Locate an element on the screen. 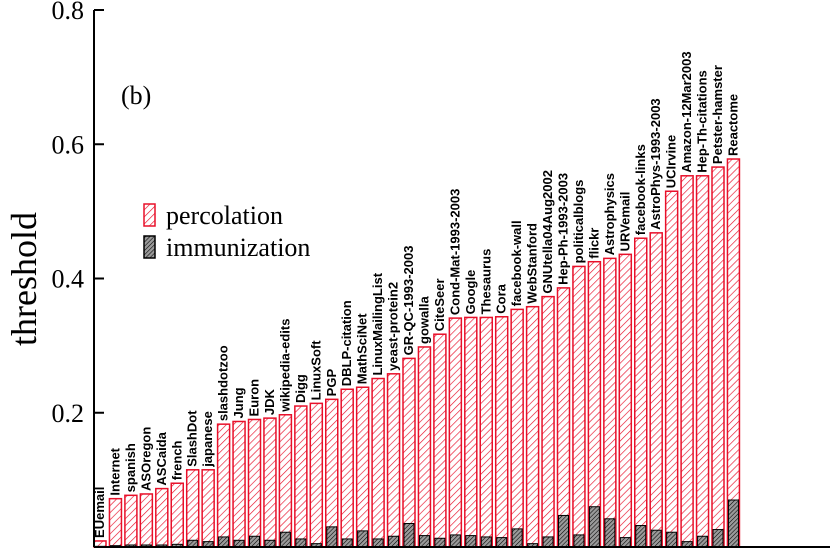  bar-category-label: GNUtella04Aug2002 is located at coordinates (547, 232).